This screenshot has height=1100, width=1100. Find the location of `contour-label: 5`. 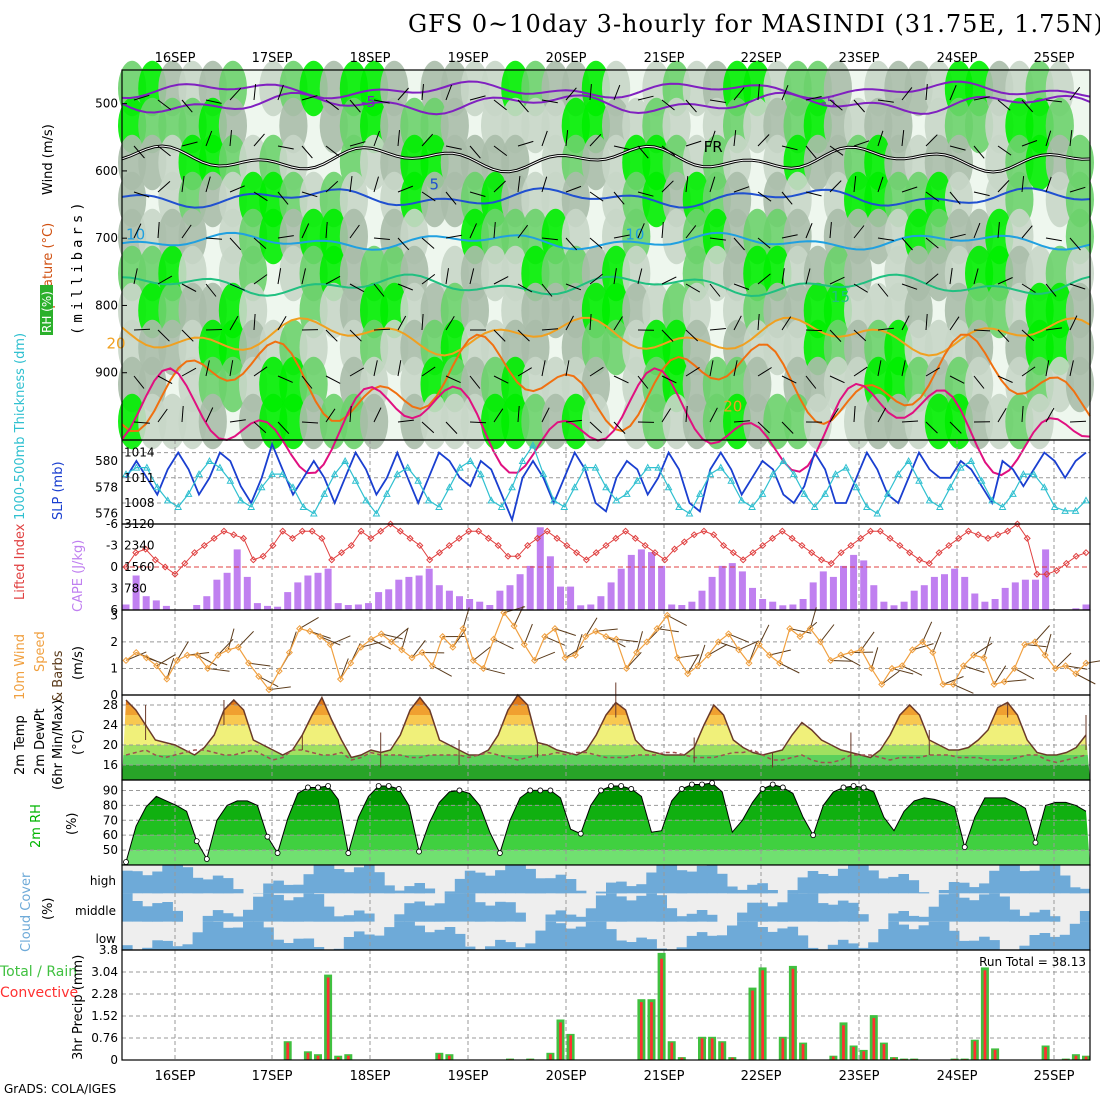

contour-label: 5 is located at coordinates (435, 185).